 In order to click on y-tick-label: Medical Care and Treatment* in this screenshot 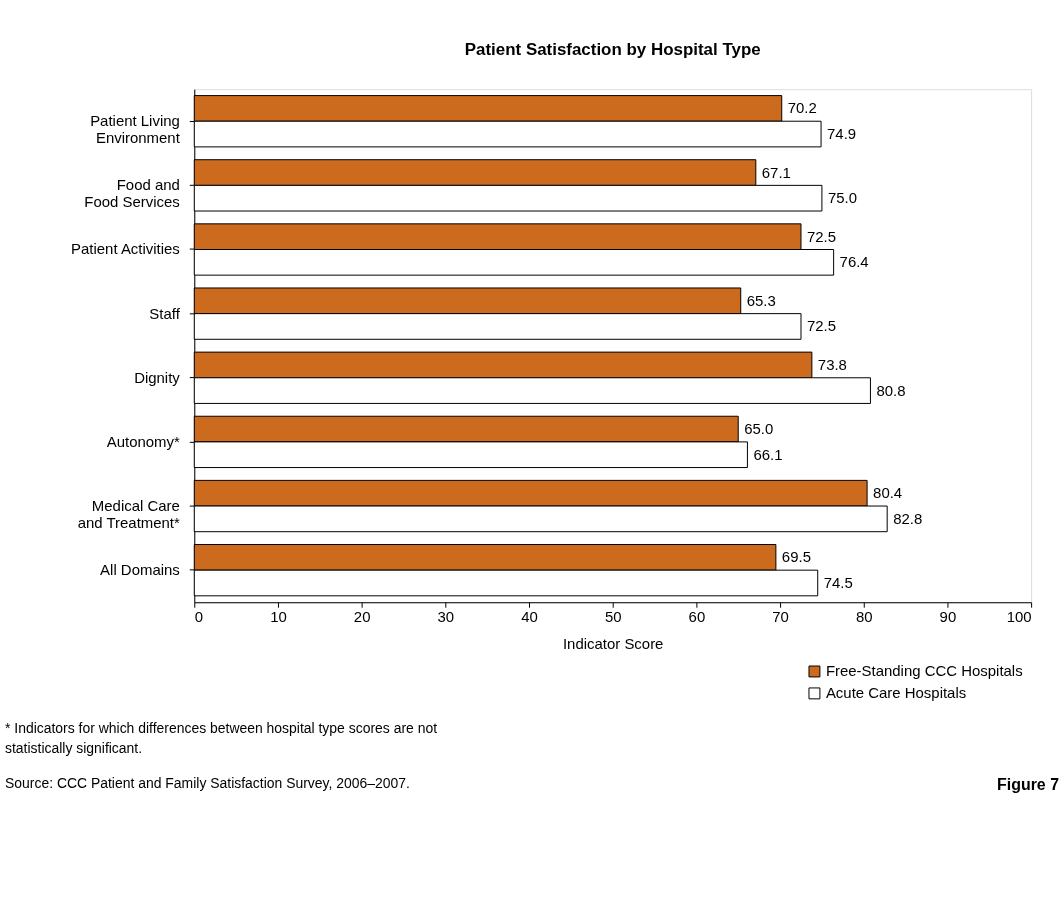, I will do `click(128, 514)`.